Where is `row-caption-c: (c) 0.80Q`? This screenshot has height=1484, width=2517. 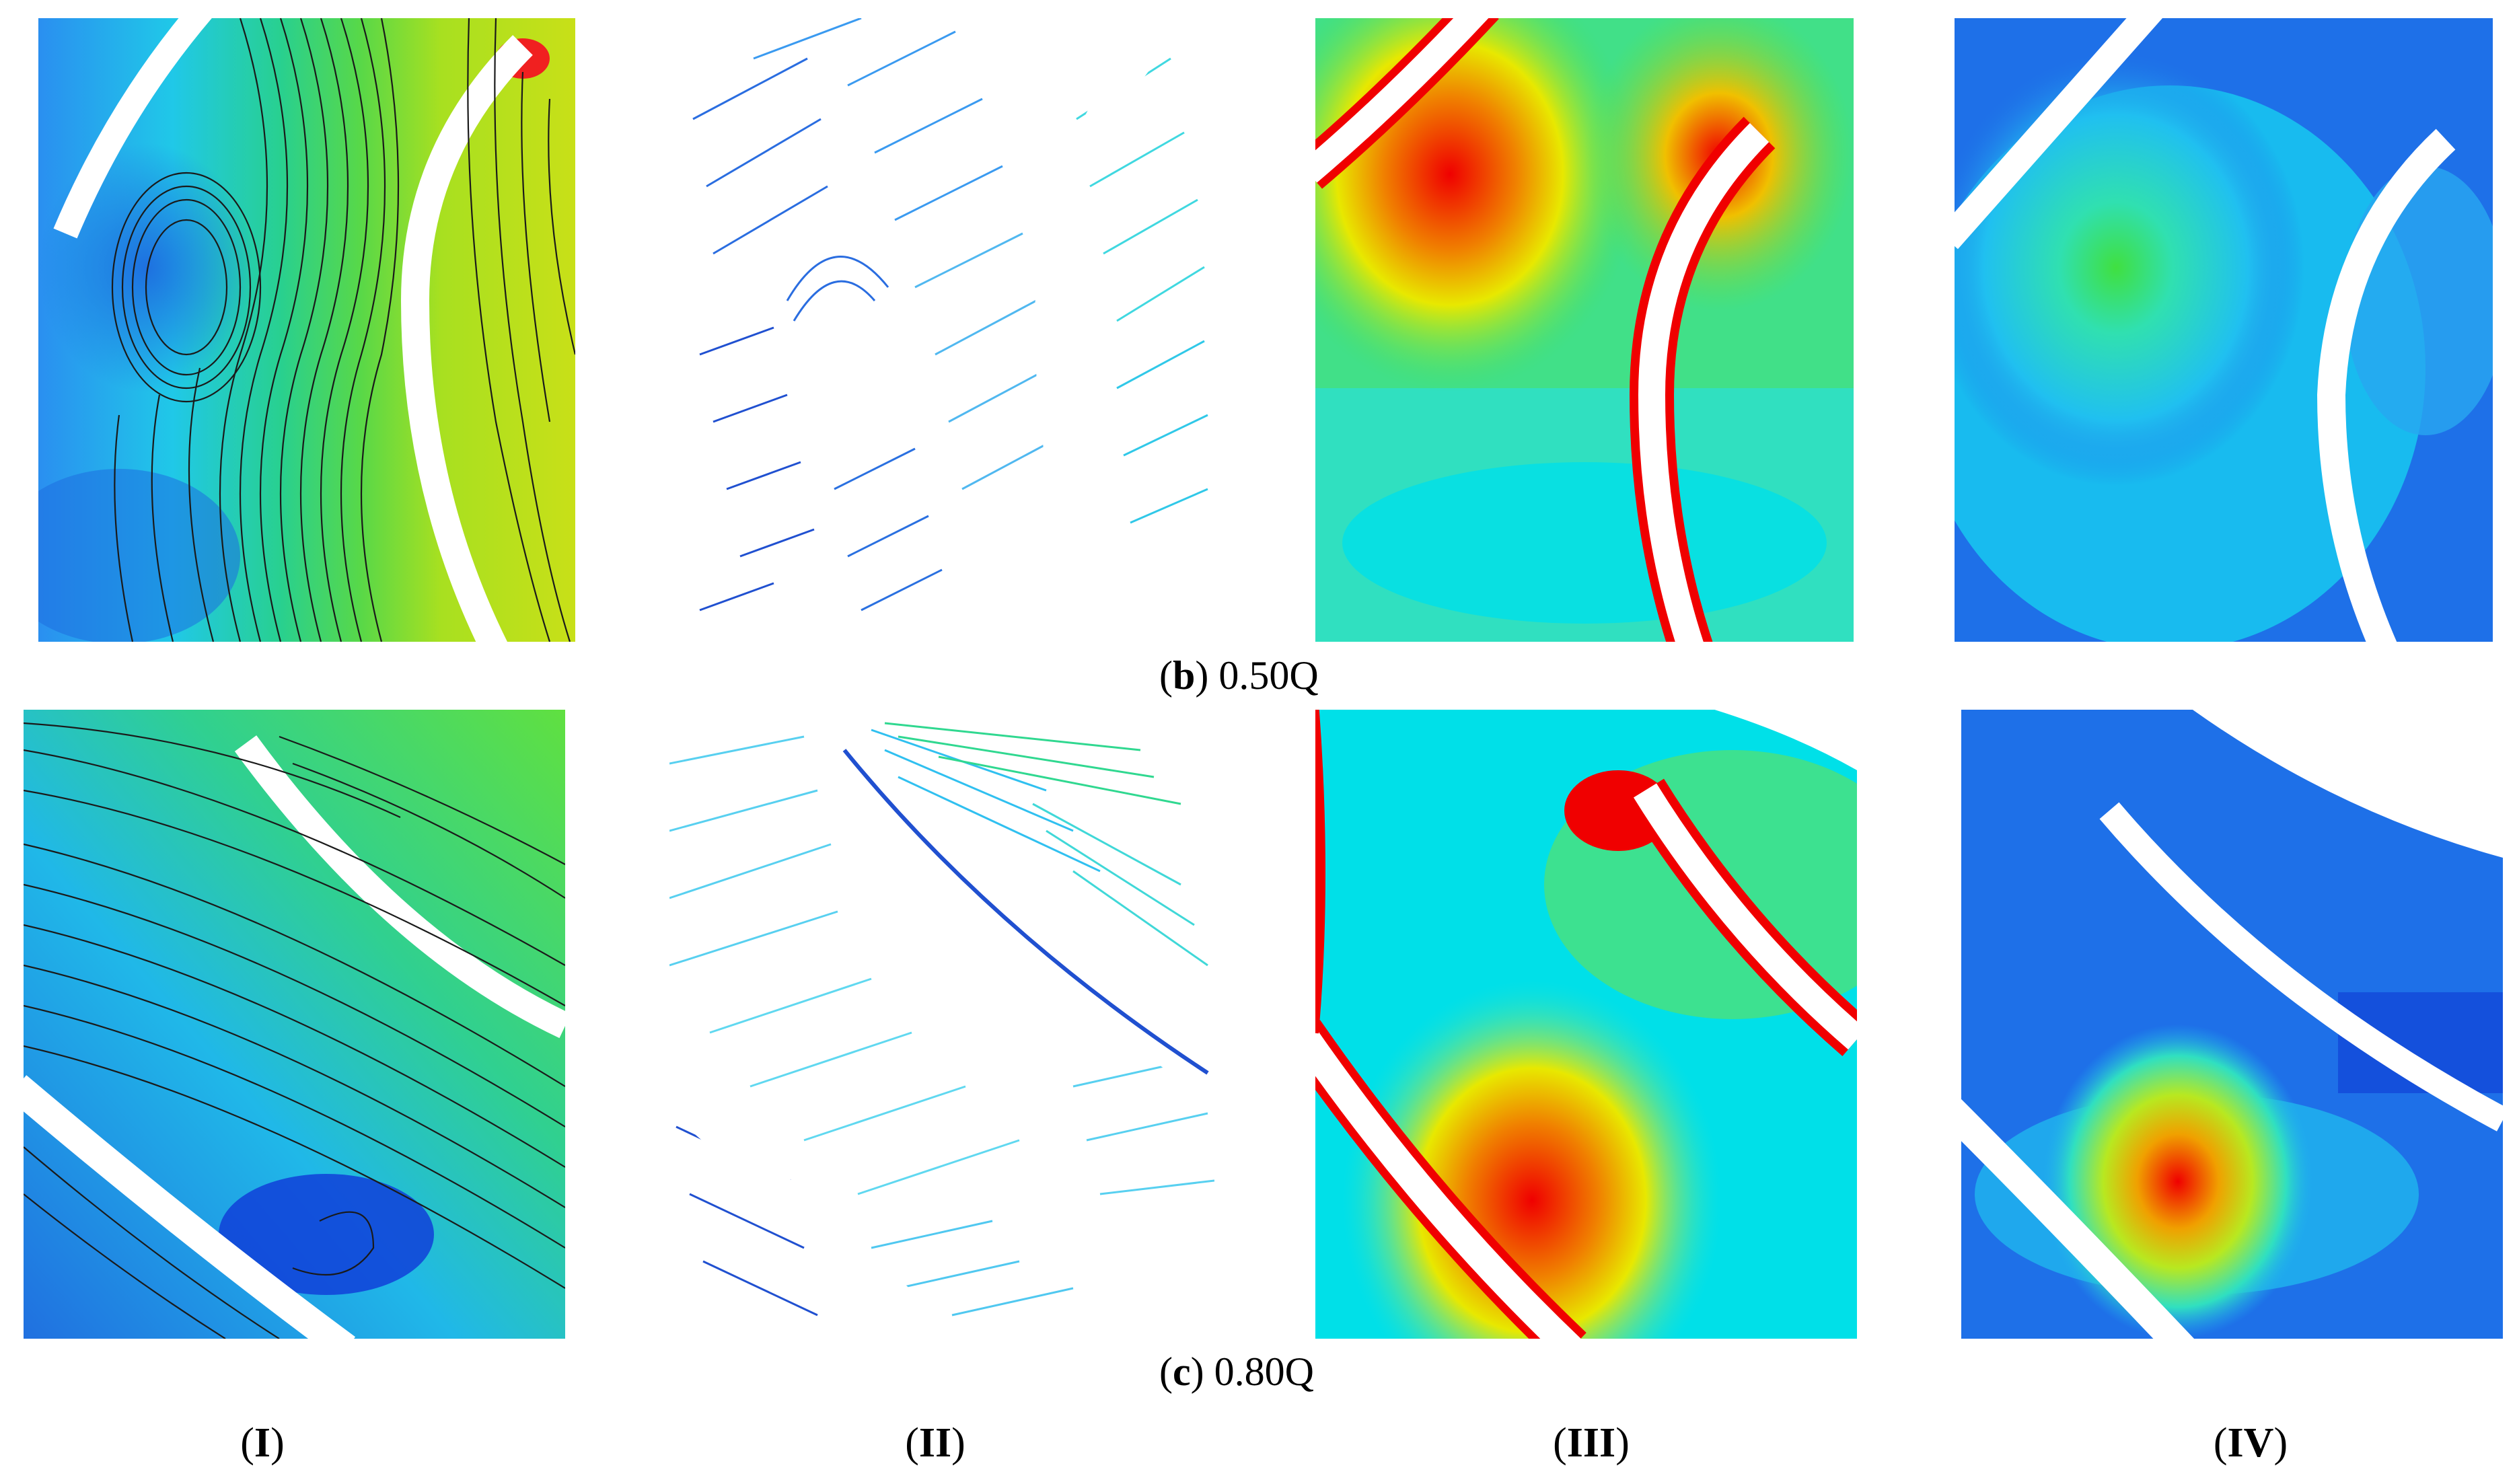
row-caption-c: (c) 0.80Q is located at coordinates (1236, 1371).